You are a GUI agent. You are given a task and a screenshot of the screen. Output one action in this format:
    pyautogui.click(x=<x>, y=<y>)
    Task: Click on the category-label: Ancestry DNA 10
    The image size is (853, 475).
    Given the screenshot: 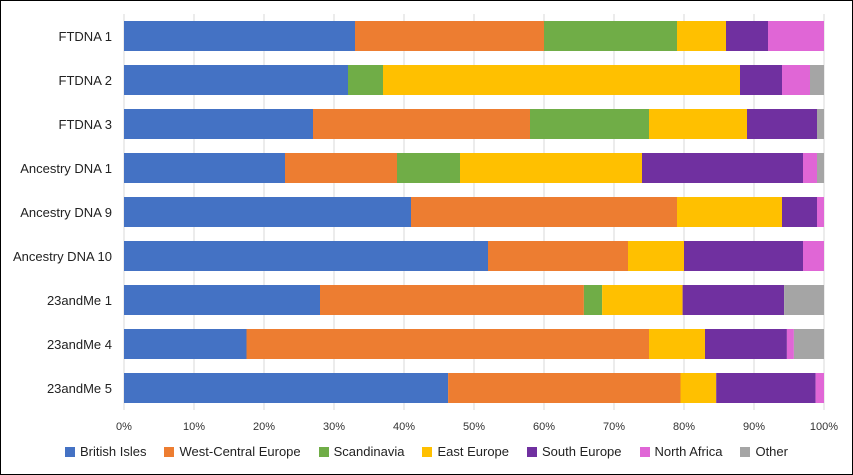 What is the action you would take?
    pyautogui.click(x=62, y=256)
    